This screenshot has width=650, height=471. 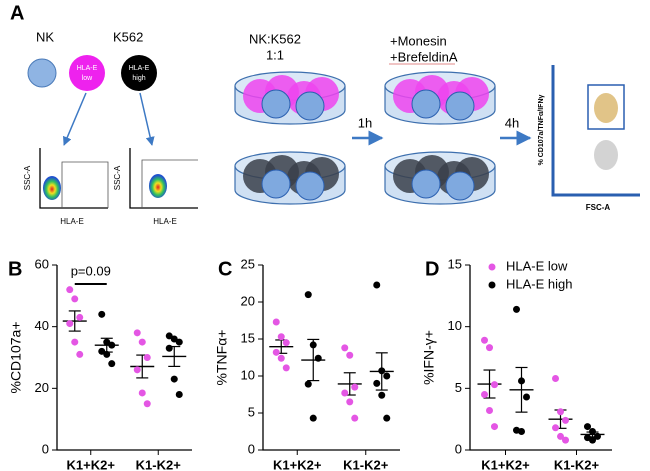 What do you see at coordinates (15, 269) in the screenshot?
I see `panel-label: B` at bounding box center [15, 269].